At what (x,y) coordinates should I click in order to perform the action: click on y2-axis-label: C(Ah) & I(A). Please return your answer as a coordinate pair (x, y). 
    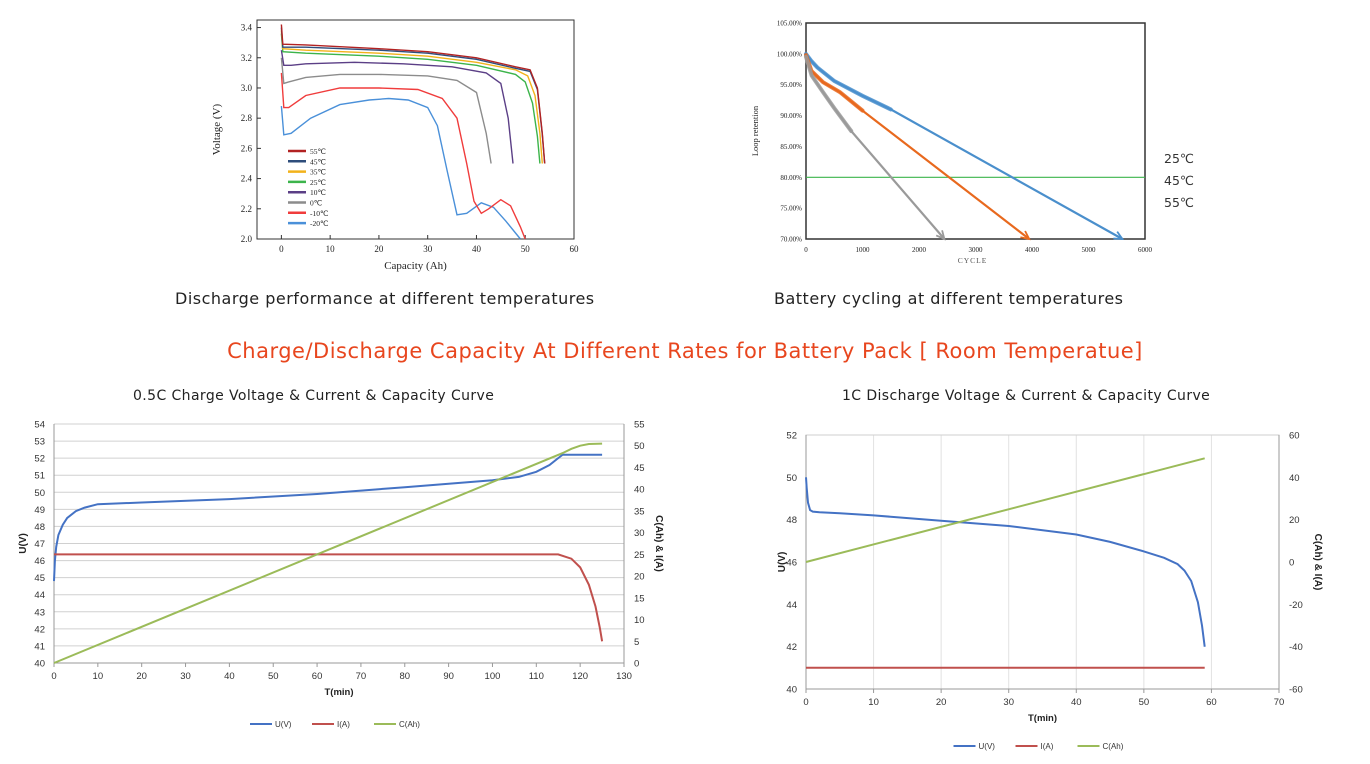
    Looking at the image, I should click on (658, 543).